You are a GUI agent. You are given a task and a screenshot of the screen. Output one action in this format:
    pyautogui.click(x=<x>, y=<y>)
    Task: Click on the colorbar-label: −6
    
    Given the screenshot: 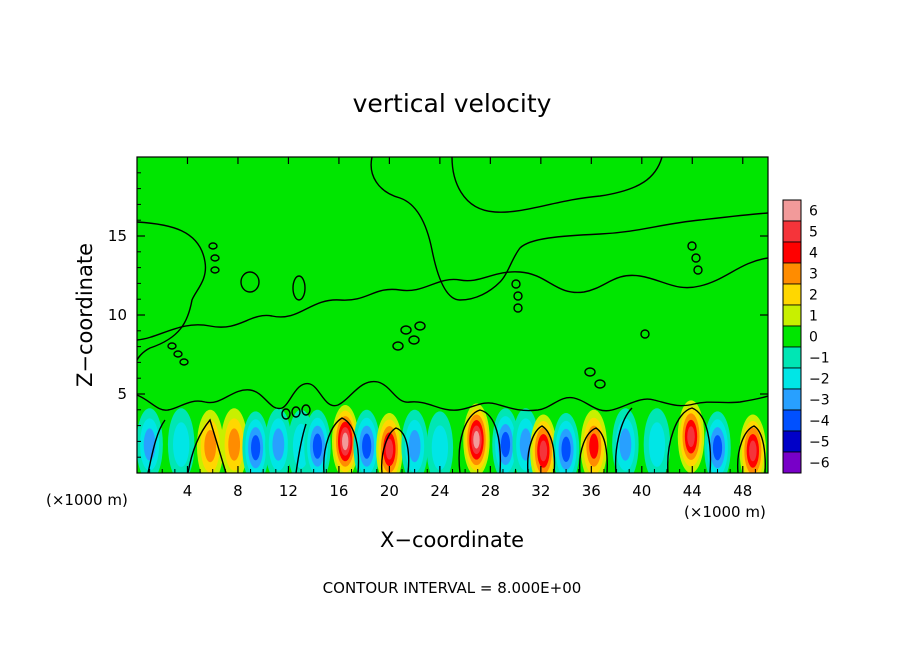 What is the action you would take?
    pyautogui.click(x=819, y=464)
    